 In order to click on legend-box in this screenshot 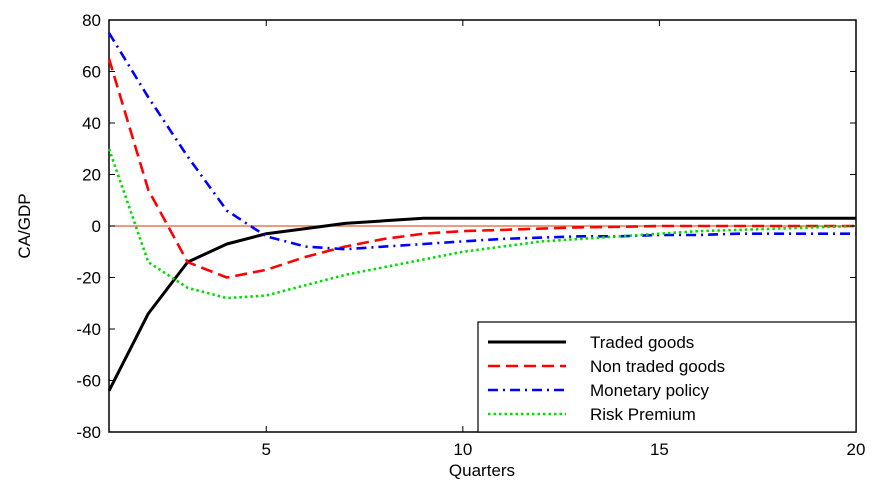, I will do `click(667, 377)`.